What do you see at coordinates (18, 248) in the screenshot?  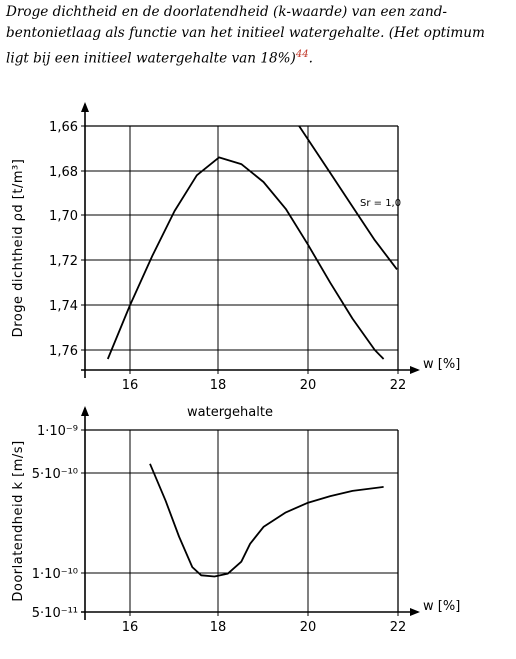 I see `y-axis-label: Droge dichtheid ρd [t/m³]` at bounding box center [18, 248].